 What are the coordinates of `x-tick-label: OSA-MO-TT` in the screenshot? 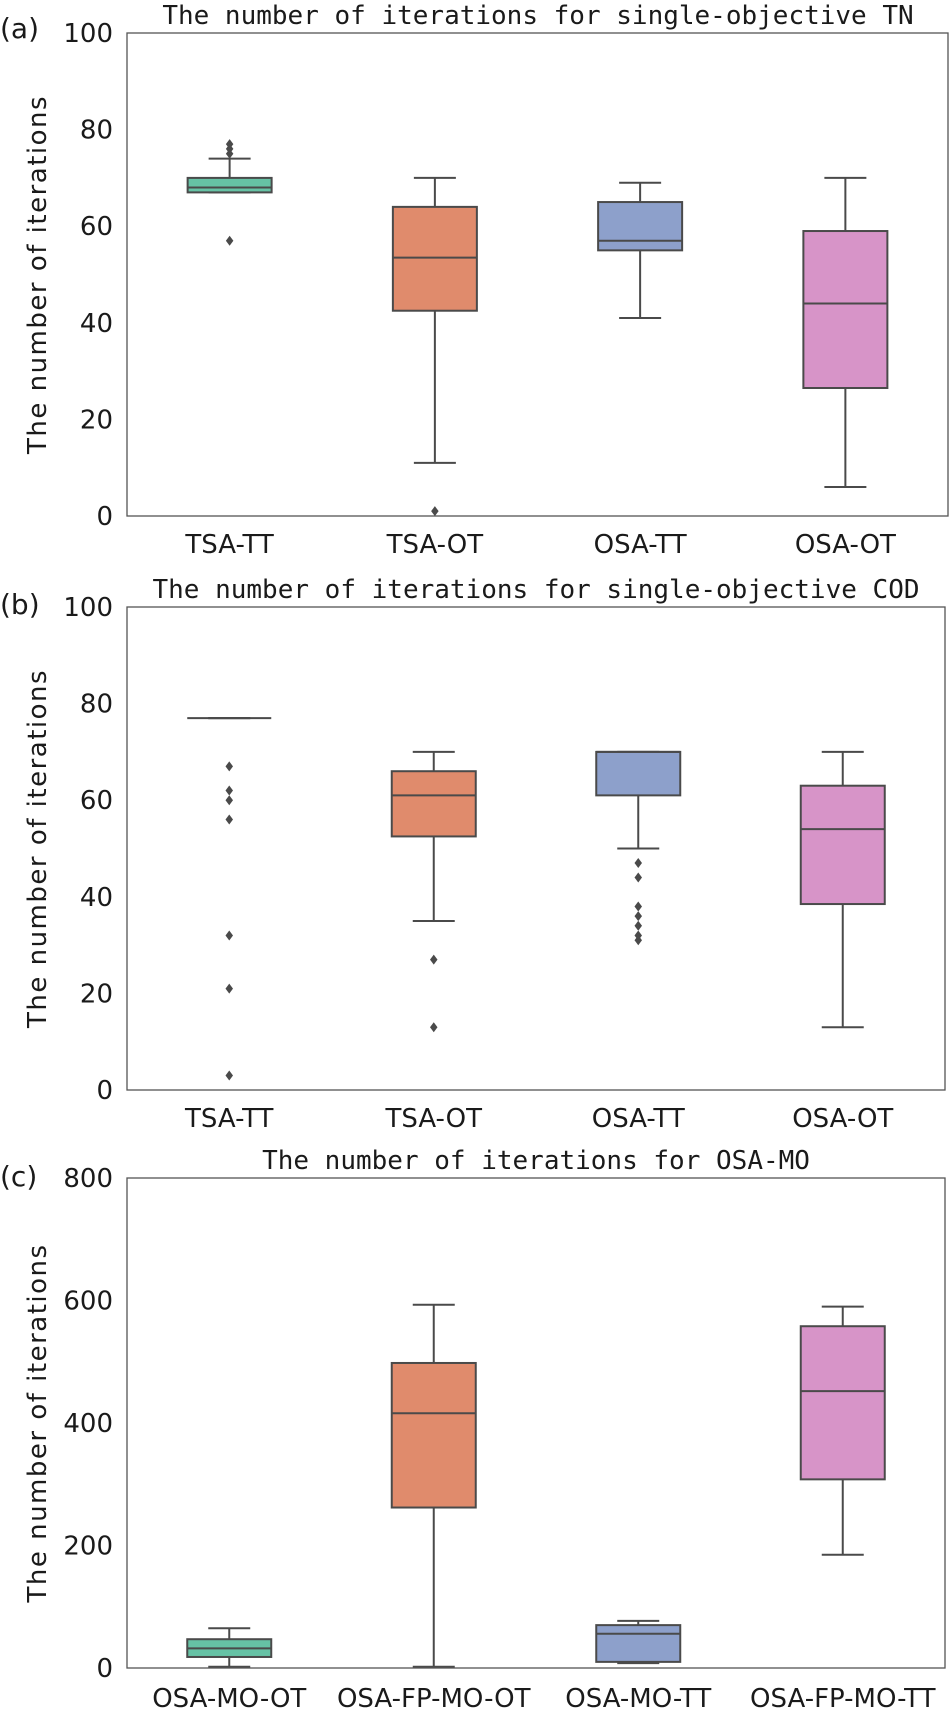 It's located at (638, 1699).